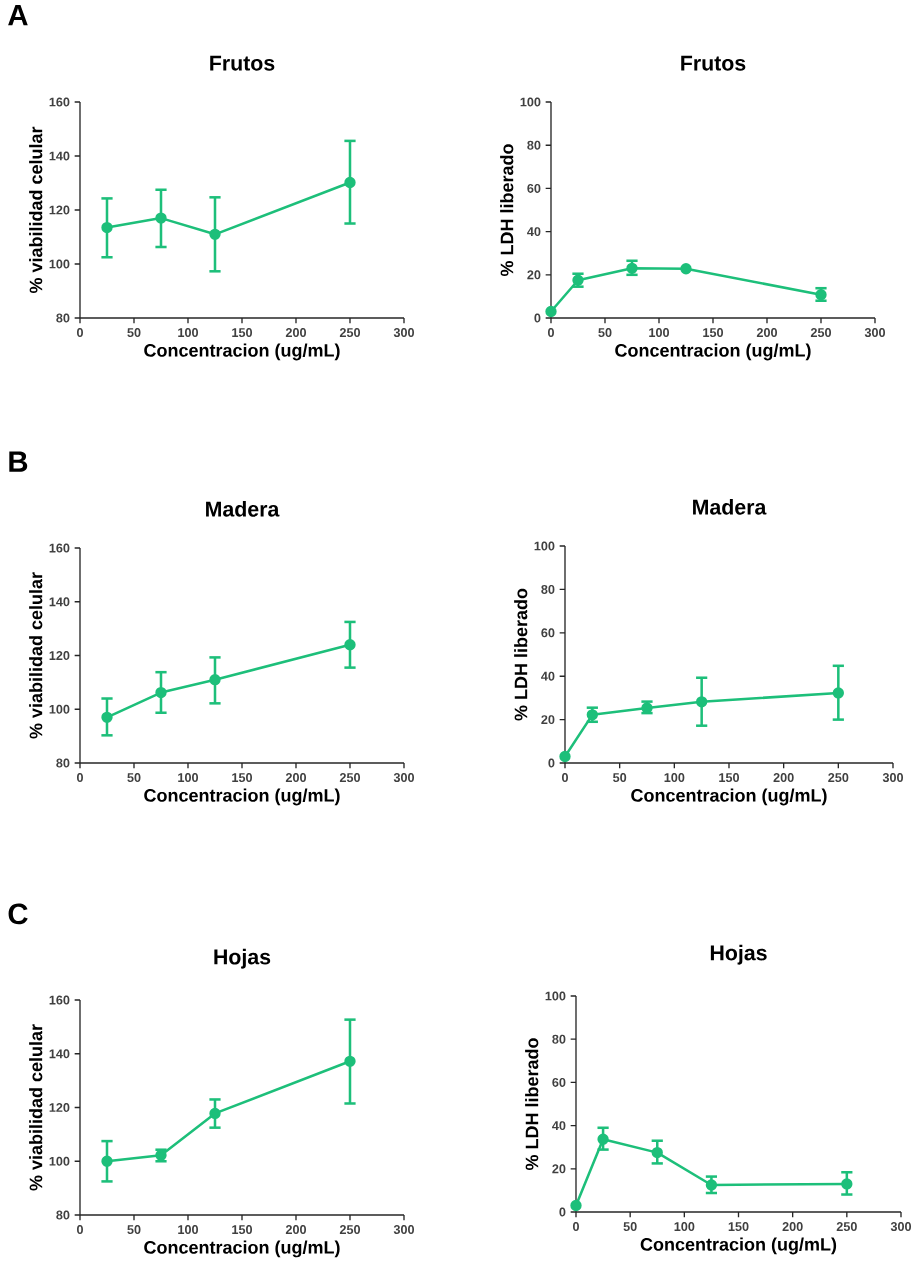 The height and width of the screenshot is (1275, 917). What do you see at coordinates (18, 914) in the screenshot?
I see `text: C` at bounding box center [18, 914].